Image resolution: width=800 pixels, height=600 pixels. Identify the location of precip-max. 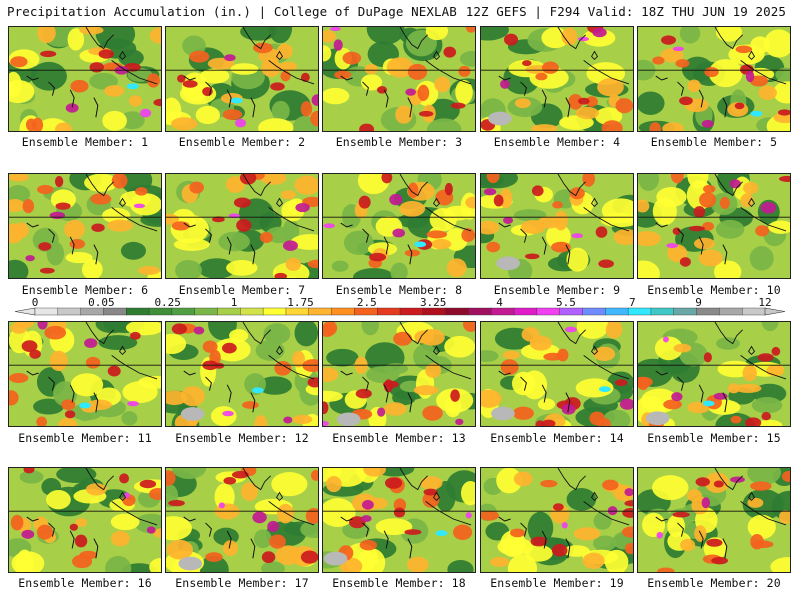
(85, 405).